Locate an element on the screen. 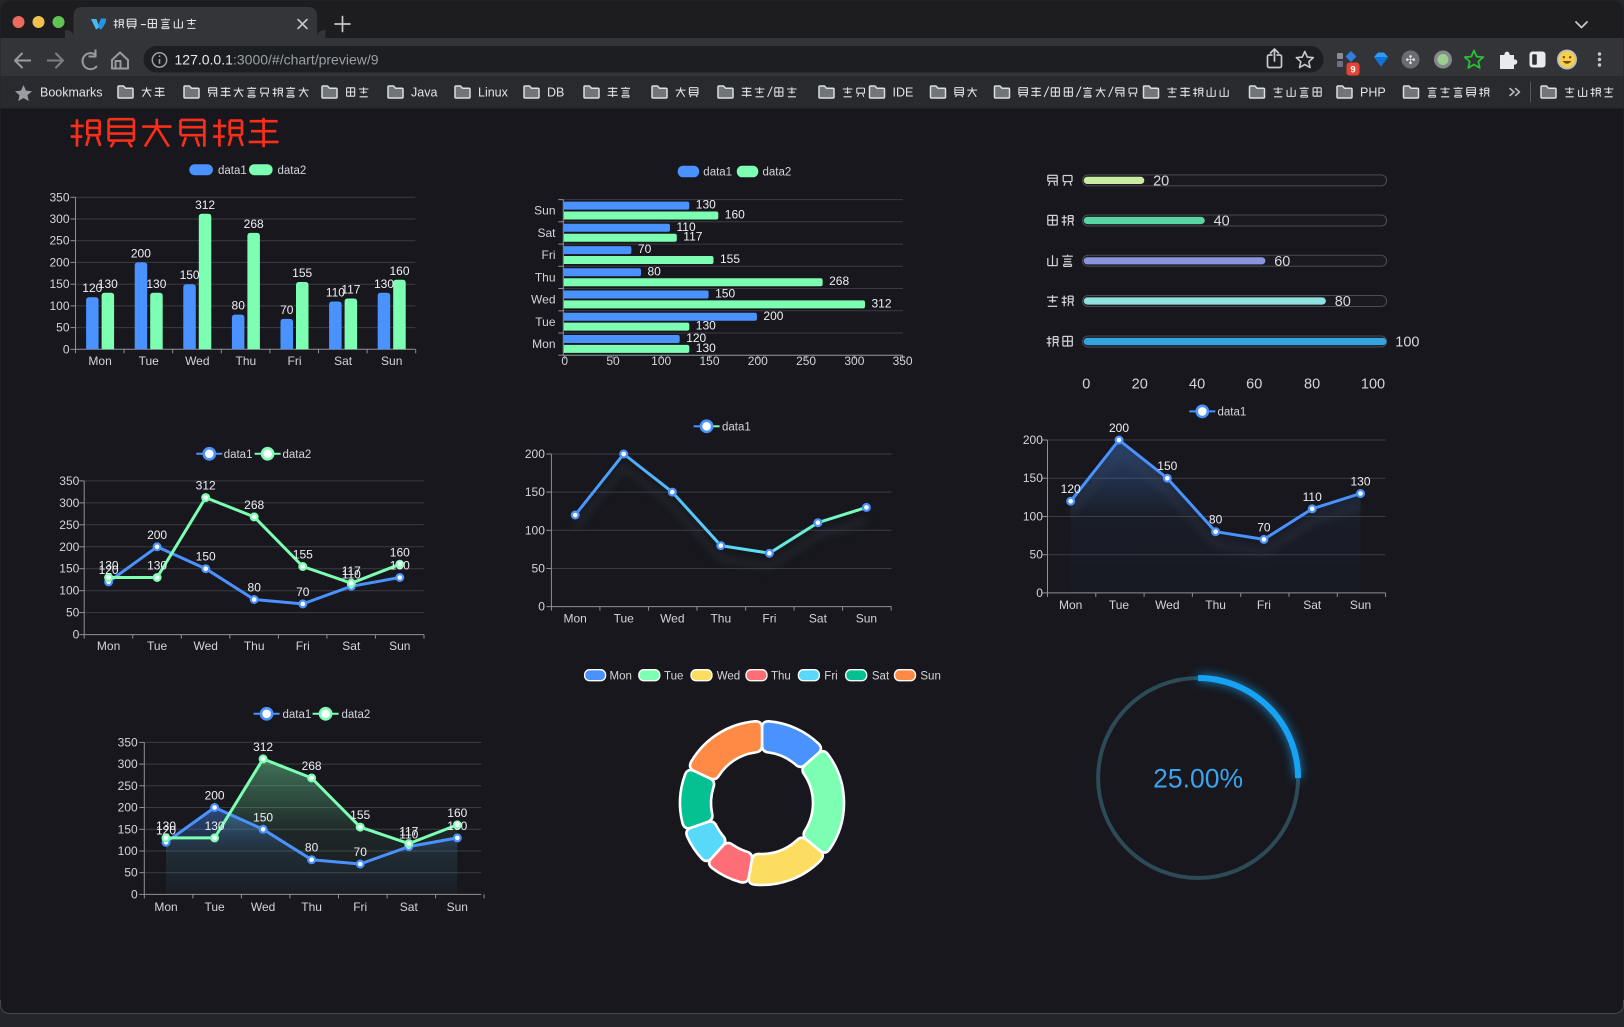 The width and height of the screenshot is (1624, 1027). svg-text: 25.00% is located at coordinates (1198, 779).